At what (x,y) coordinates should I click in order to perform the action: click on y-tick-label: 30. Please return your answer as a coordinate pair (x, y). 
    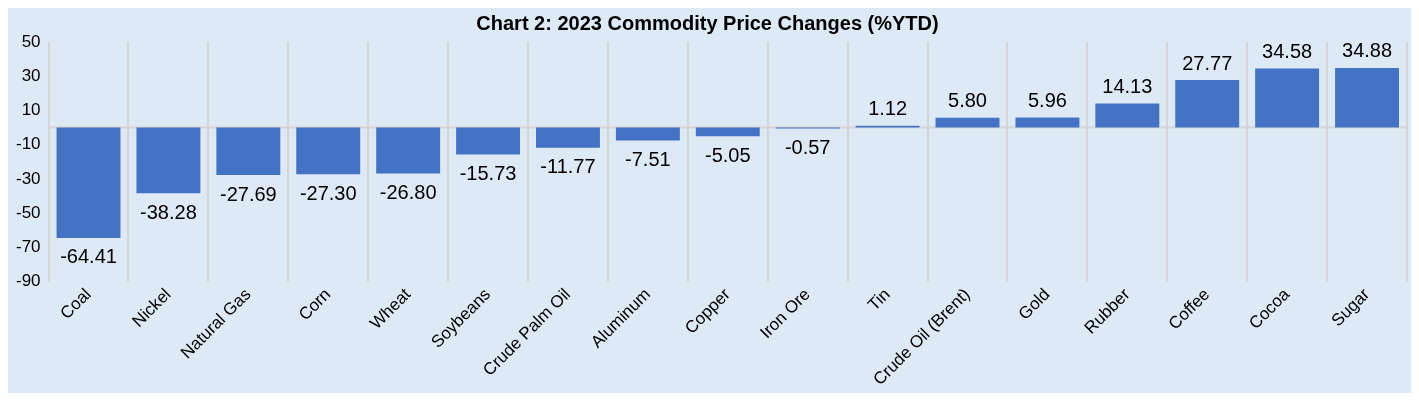
    Looking at the image, I should click on (31, 75).